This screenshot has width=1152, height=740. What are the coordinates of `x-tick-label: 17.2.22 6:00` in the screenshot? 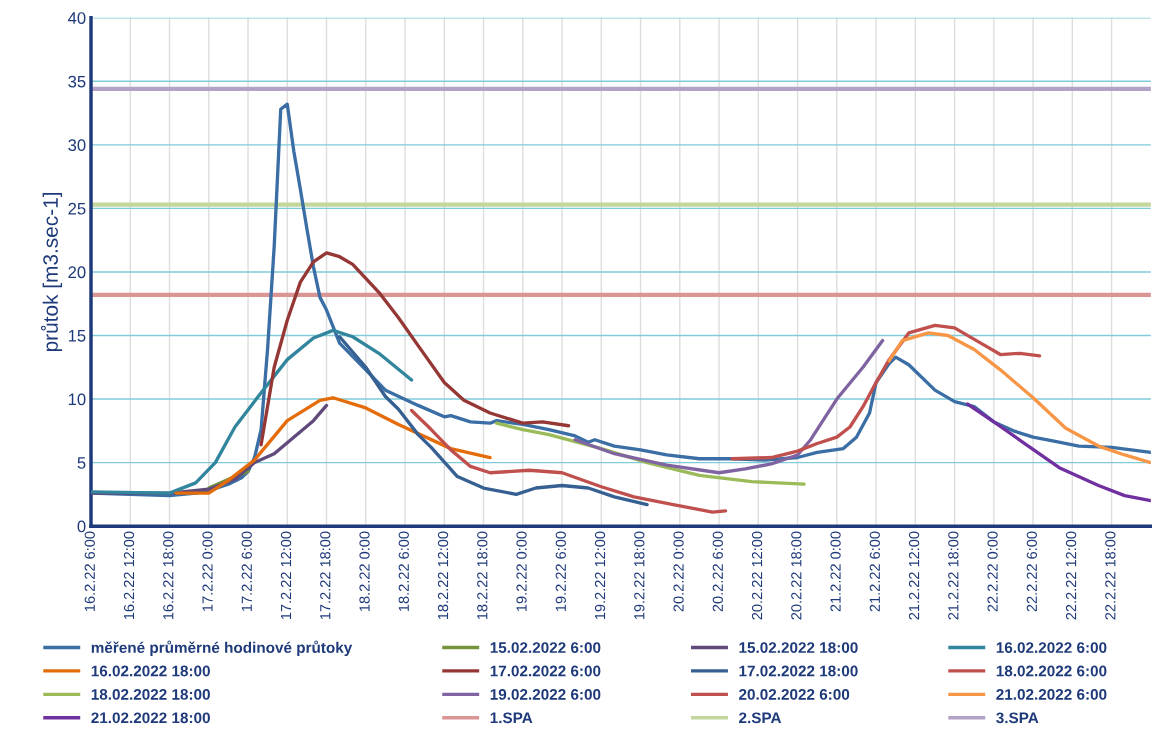 It's located at (246, 571).